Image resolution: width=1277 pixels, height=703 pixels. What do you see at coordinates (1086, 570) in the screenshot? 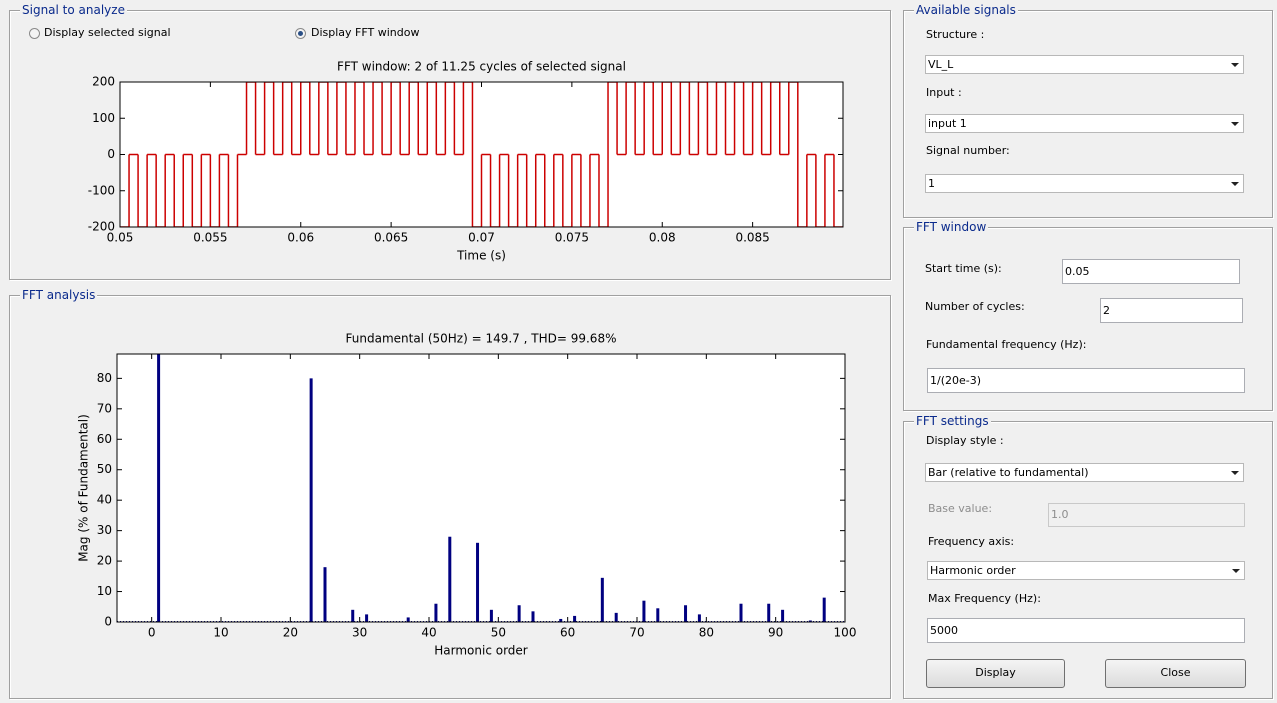
I see `frequency-axis-dropdown: Harmonic order` at bounding box center [1086, 570].